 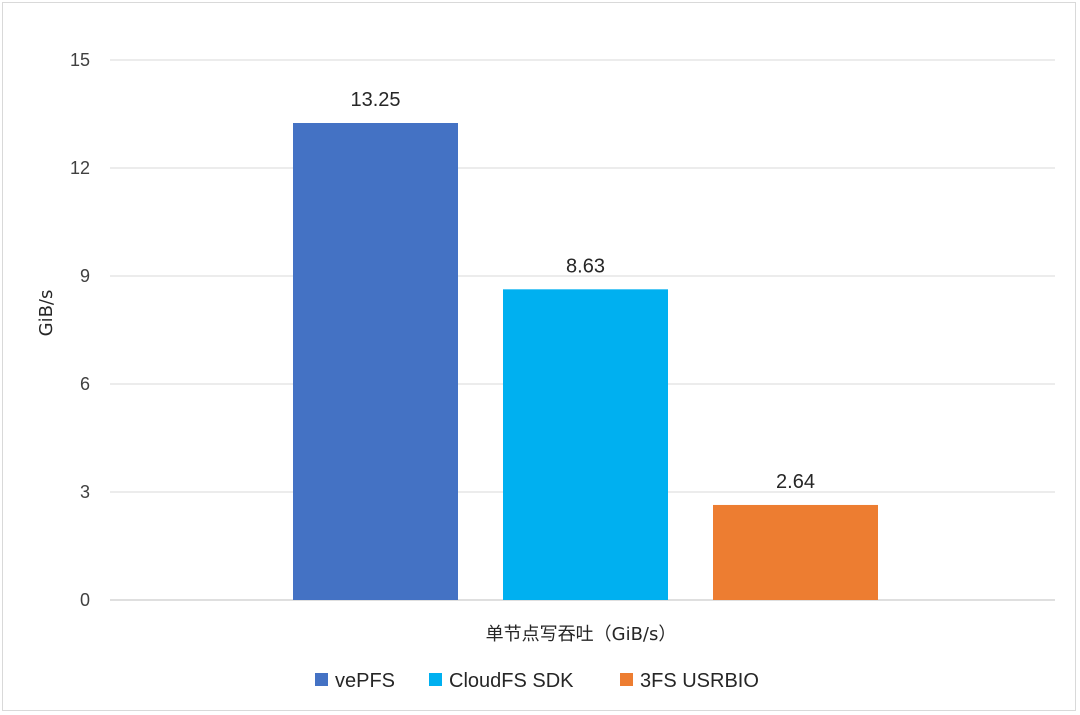 I want to click on x-axis-label: 单节点写吞吐（GiB/s）, so click(x=581, y=634).